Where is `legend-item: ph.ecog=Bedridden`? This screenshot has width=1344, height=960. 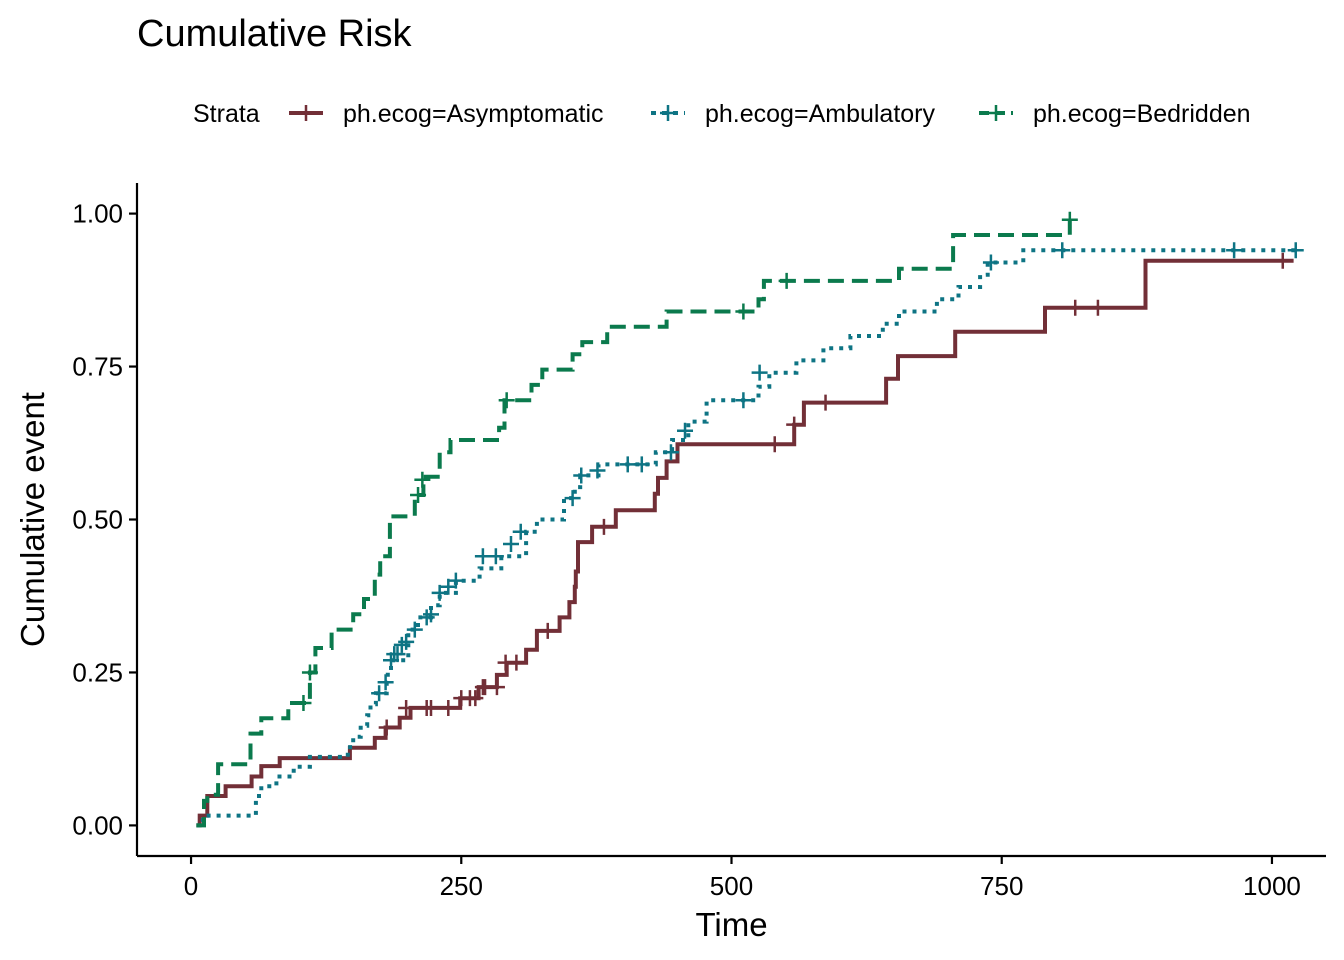
legend-item: ph.ecog=Bedridden is located at coordinates (1115, 114).